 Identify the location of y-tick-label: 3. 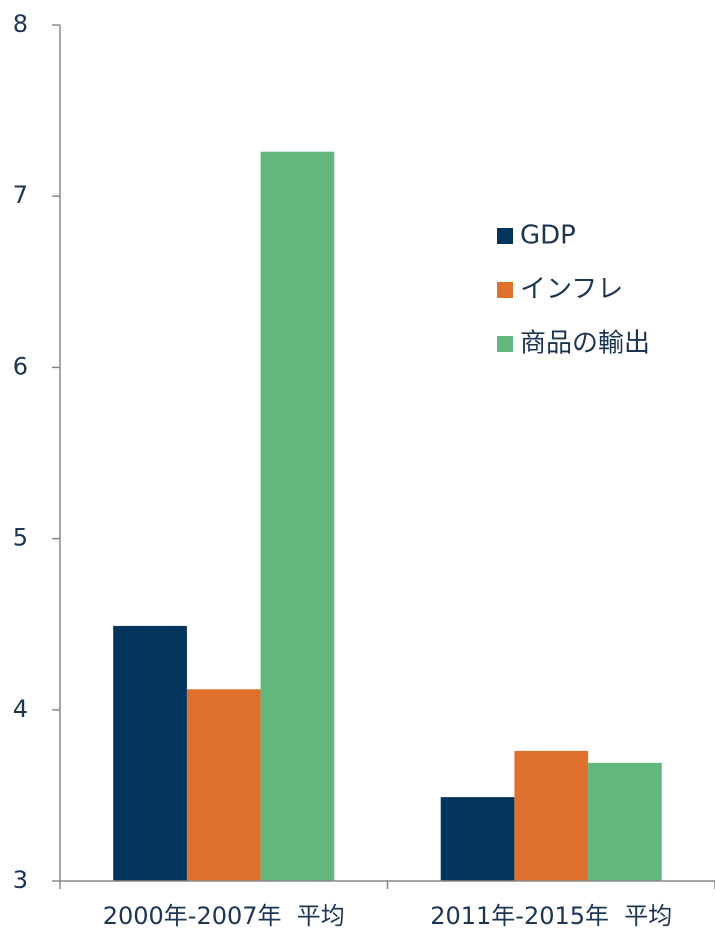
(20, 880).